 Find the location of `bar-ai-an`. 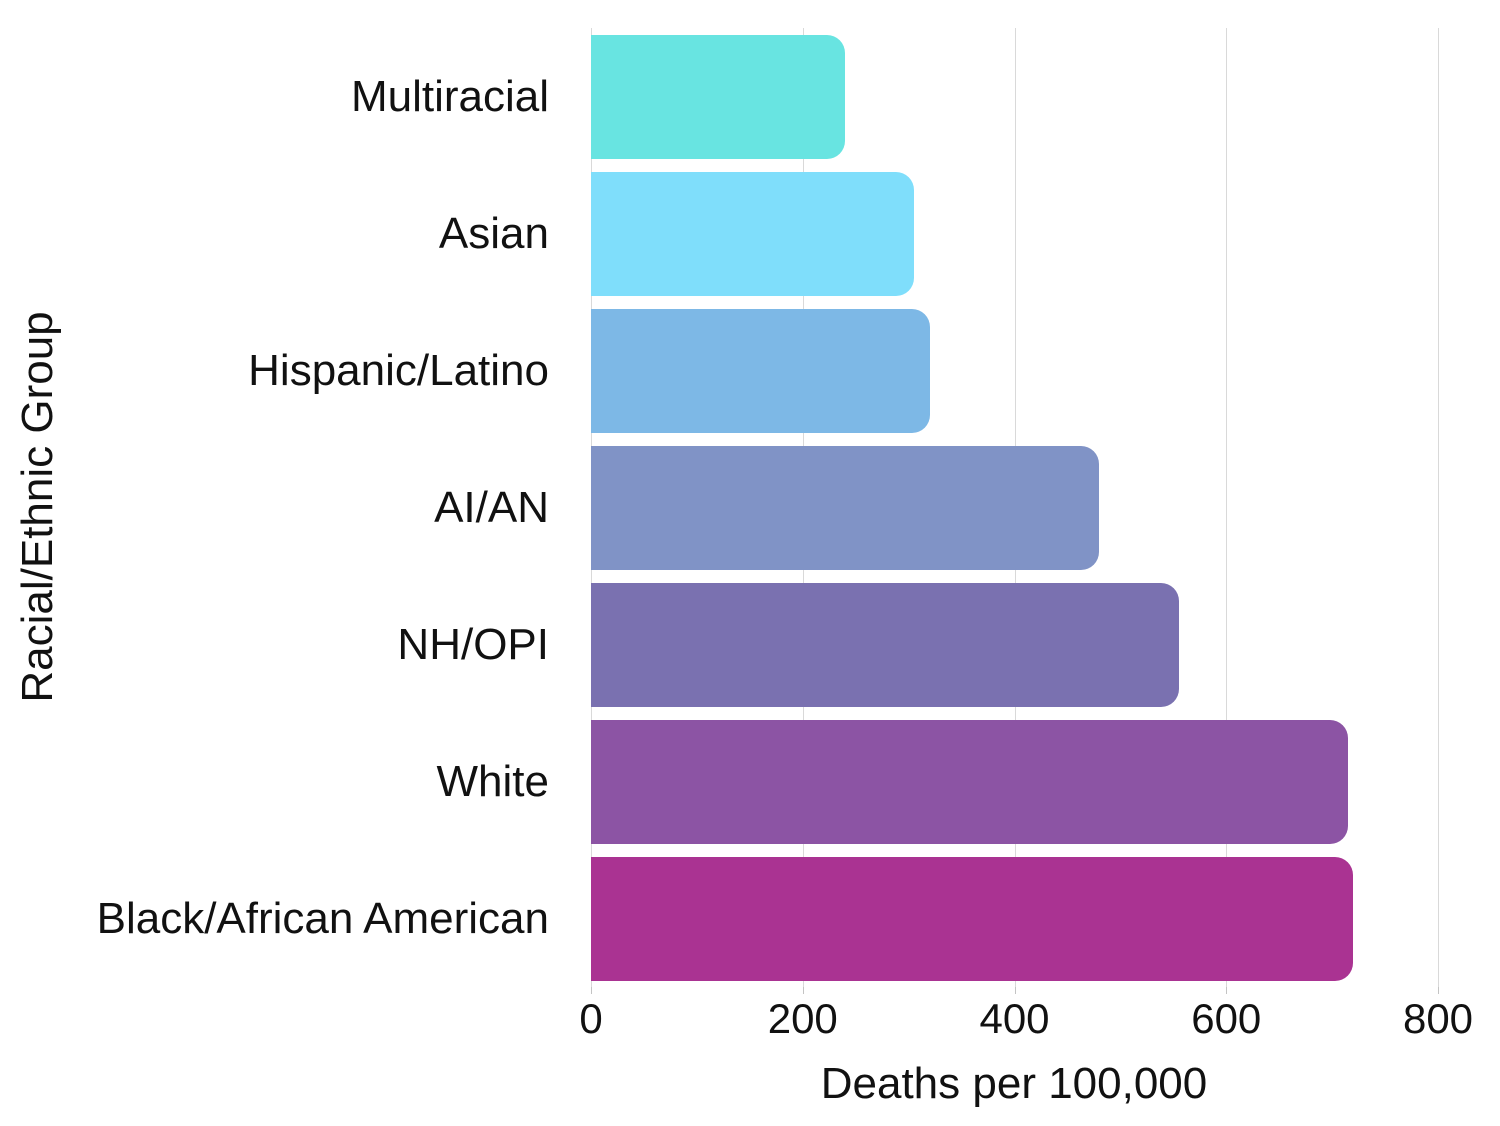

bar-ai-an is located at coordinates (845, 507).